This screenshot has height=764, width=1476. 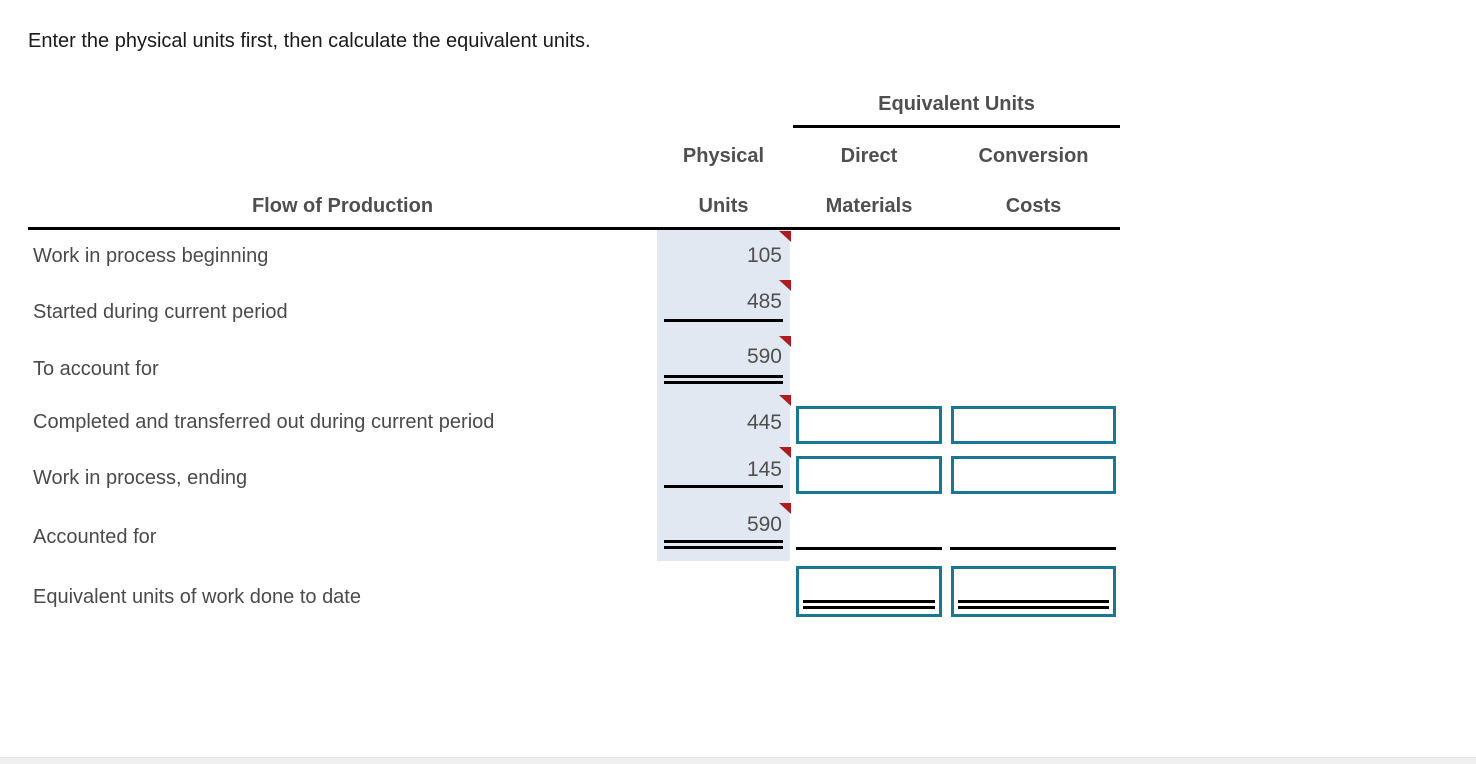 I want to click on ending-conversion-costs-input, so click(x=1033, y=475).